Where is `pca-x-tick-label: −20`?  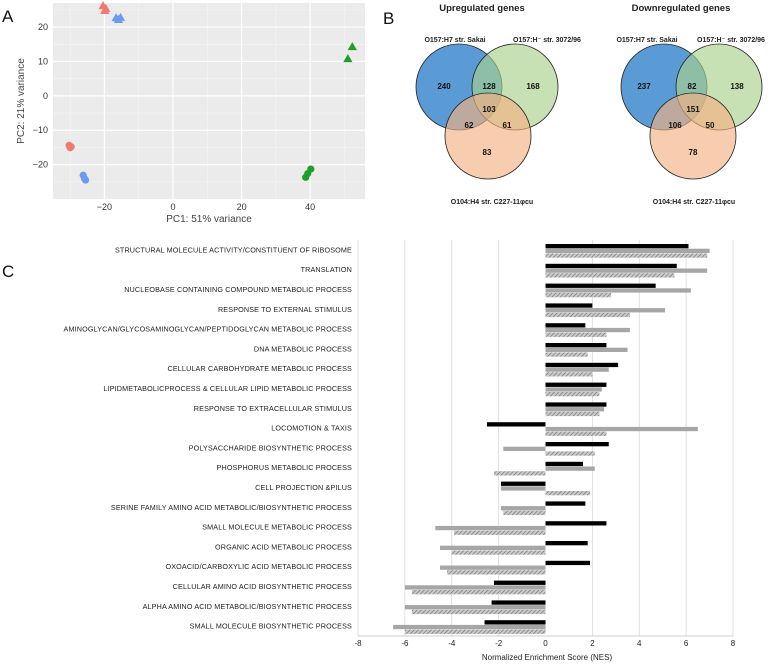 pca-x-tick-label: −20 is located at coordinates (104, 207).